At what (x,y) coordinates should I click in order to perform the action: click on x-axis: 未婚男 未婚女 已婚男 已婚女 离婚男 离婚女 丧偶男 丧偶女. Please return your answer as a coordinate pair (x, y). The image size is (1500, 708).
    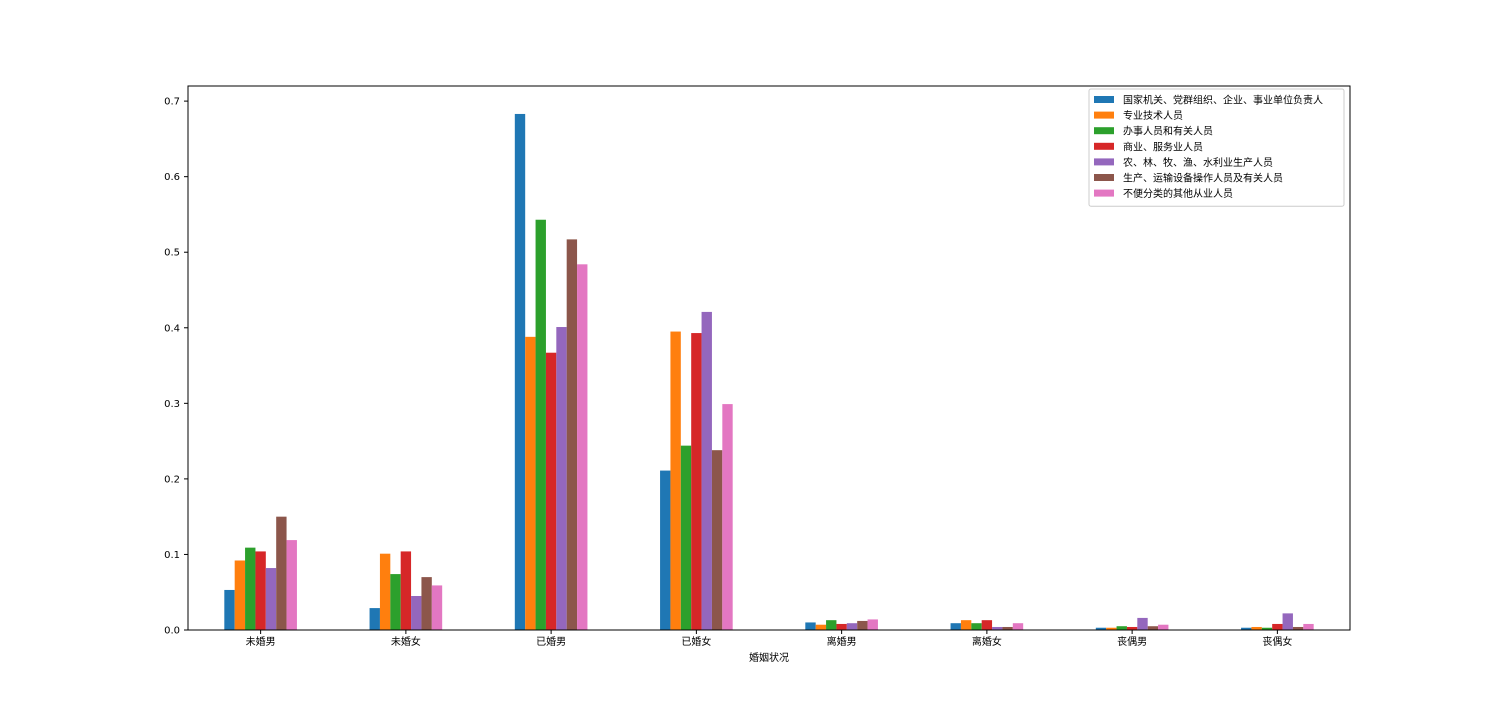
    Looking at the image, I should click on (769, 639).